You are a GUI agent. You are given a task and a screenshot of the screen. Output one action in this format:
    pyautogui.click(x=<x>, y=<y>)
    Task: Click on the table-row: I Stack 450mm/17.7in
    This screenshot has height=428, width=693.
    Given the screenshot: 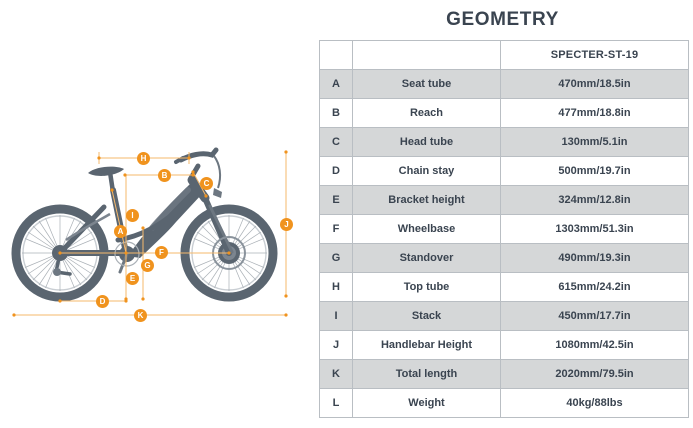 What is the action you would take?
    pyautogui.click(x=504, y=316)
    